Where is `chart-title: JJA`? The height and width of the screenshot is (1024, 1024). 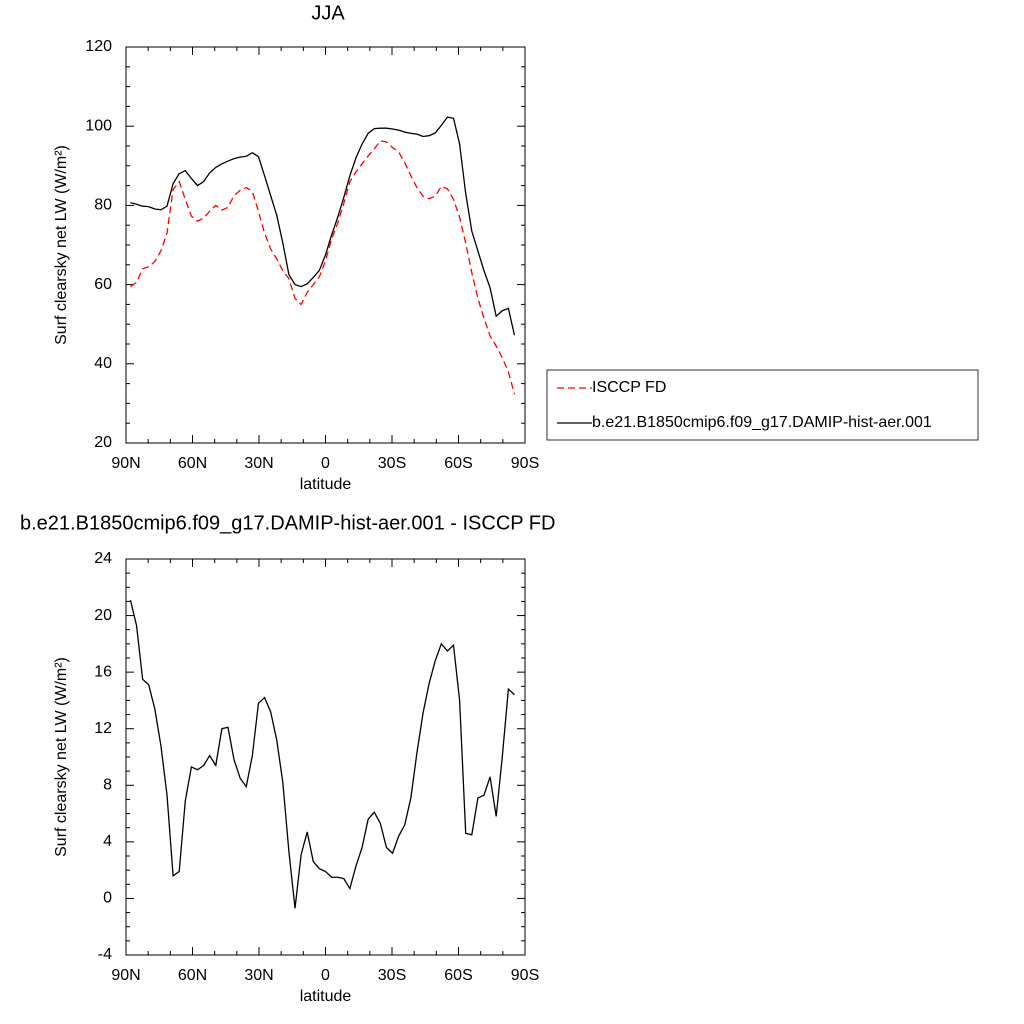 chart-title: JJA is located at coordinates (328, 13).